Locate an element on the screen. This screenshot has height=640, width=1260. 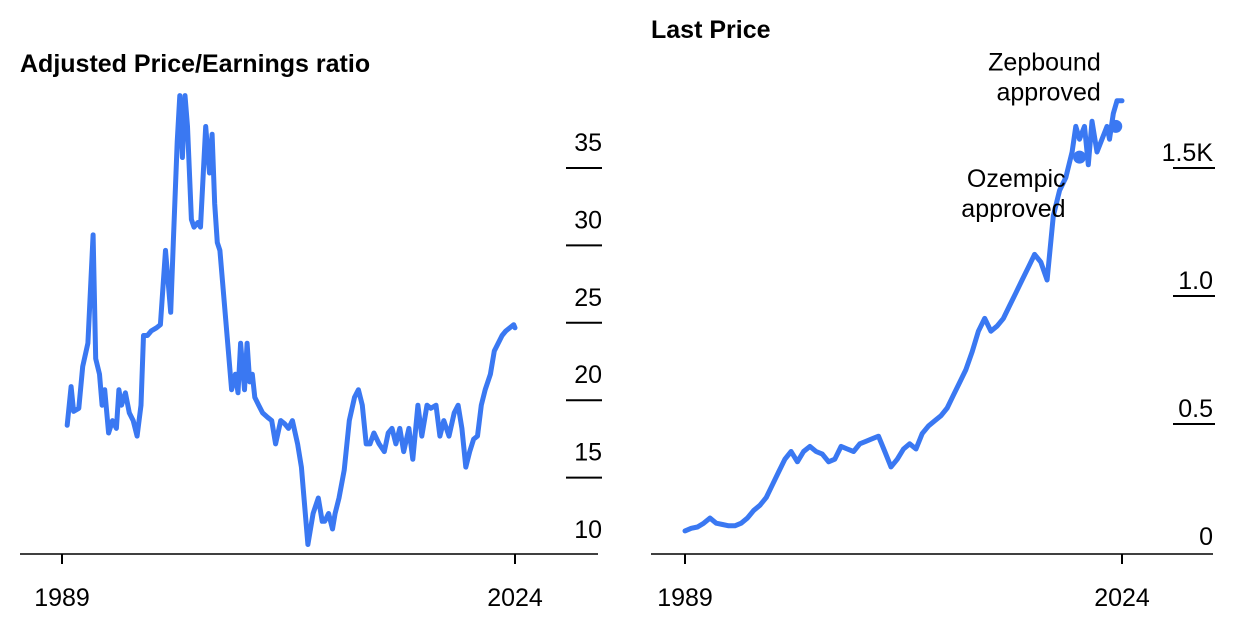
pe-chart-ytick-label: 10 is located at coordinates (588, 530).